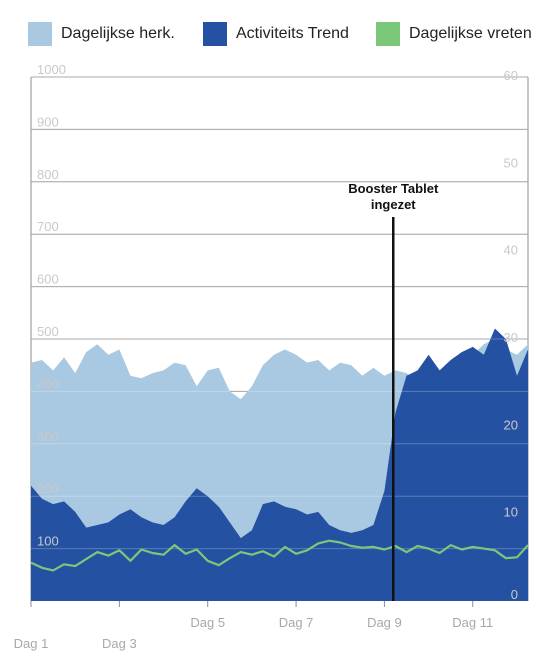 The width and height of the screenshot is (548, 662). What do you see at coordinates (514, 594) in the screenshot?
I see `y-right-tick-label: 0` at bounding box center [514, 594].